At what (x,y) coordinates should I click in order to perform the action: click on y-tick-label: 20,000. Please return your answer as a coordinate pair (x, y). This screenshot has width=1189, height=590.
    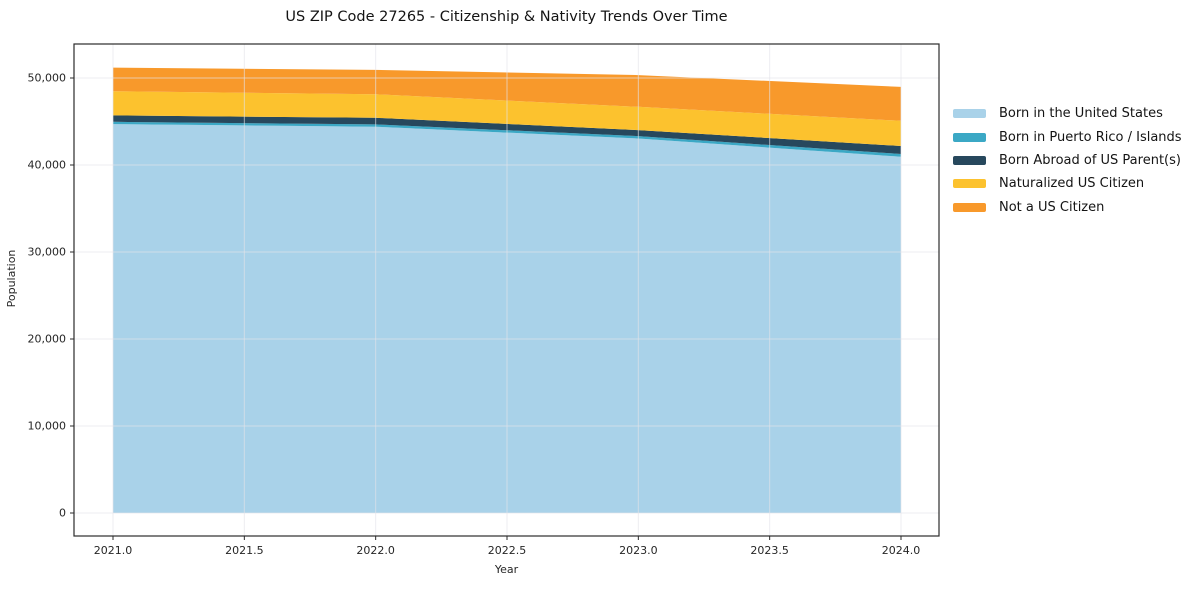
    Looking at the image, I should click on (47, 339).